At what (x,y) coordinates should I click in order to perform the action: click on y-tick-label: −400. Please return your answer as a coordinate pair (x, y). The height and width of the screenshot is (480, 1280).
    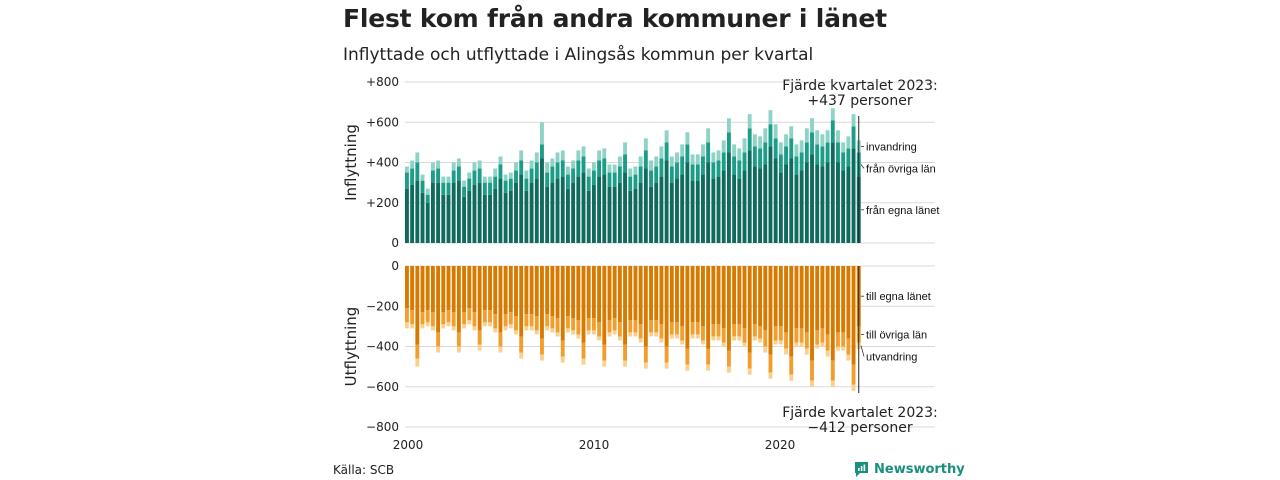
    Looking at the image, I should click on (382, 347).